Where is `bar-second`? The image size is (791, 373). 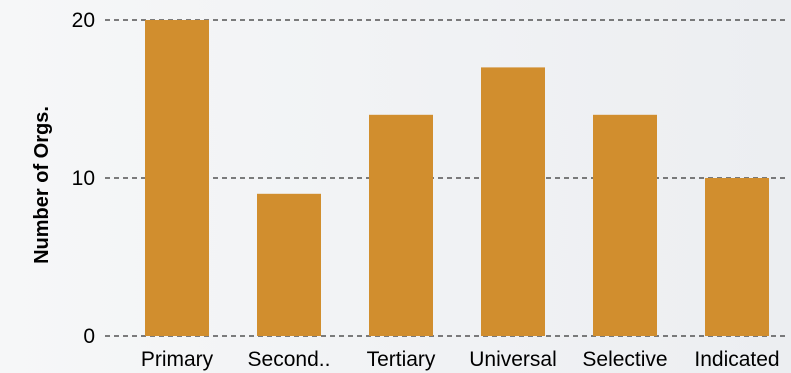 bar-second is located at coordinates (289, 264).